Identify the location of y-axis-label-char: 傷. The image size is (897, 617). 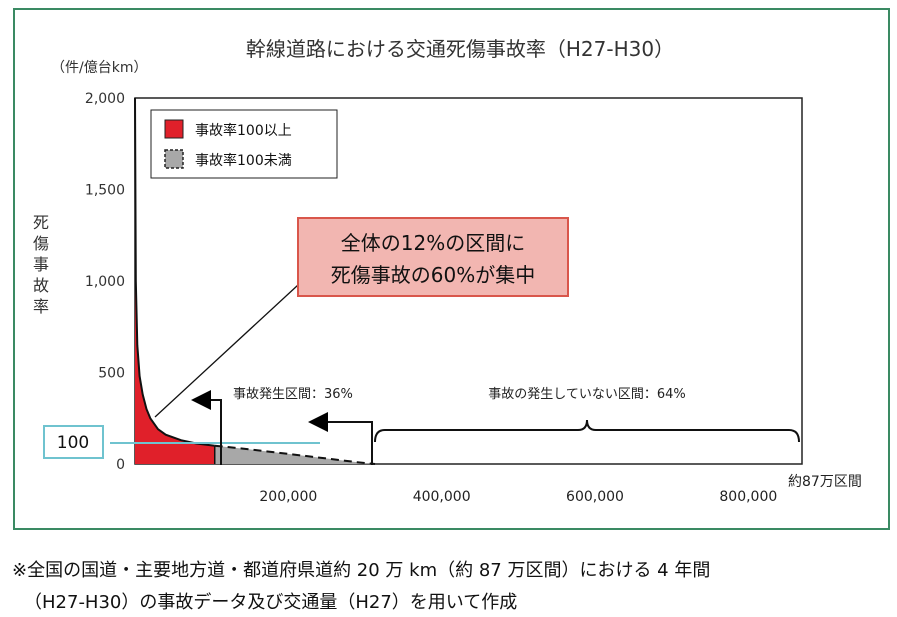
(41, 243).